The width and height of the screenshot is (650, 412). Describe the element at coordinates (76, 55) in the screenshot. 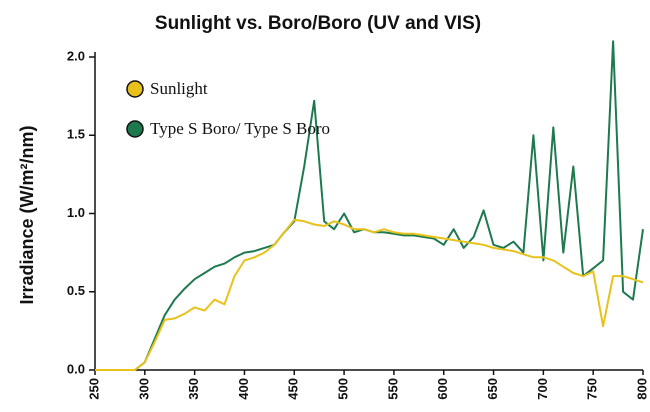

I see `y-tick-label: 2.0` at that location.